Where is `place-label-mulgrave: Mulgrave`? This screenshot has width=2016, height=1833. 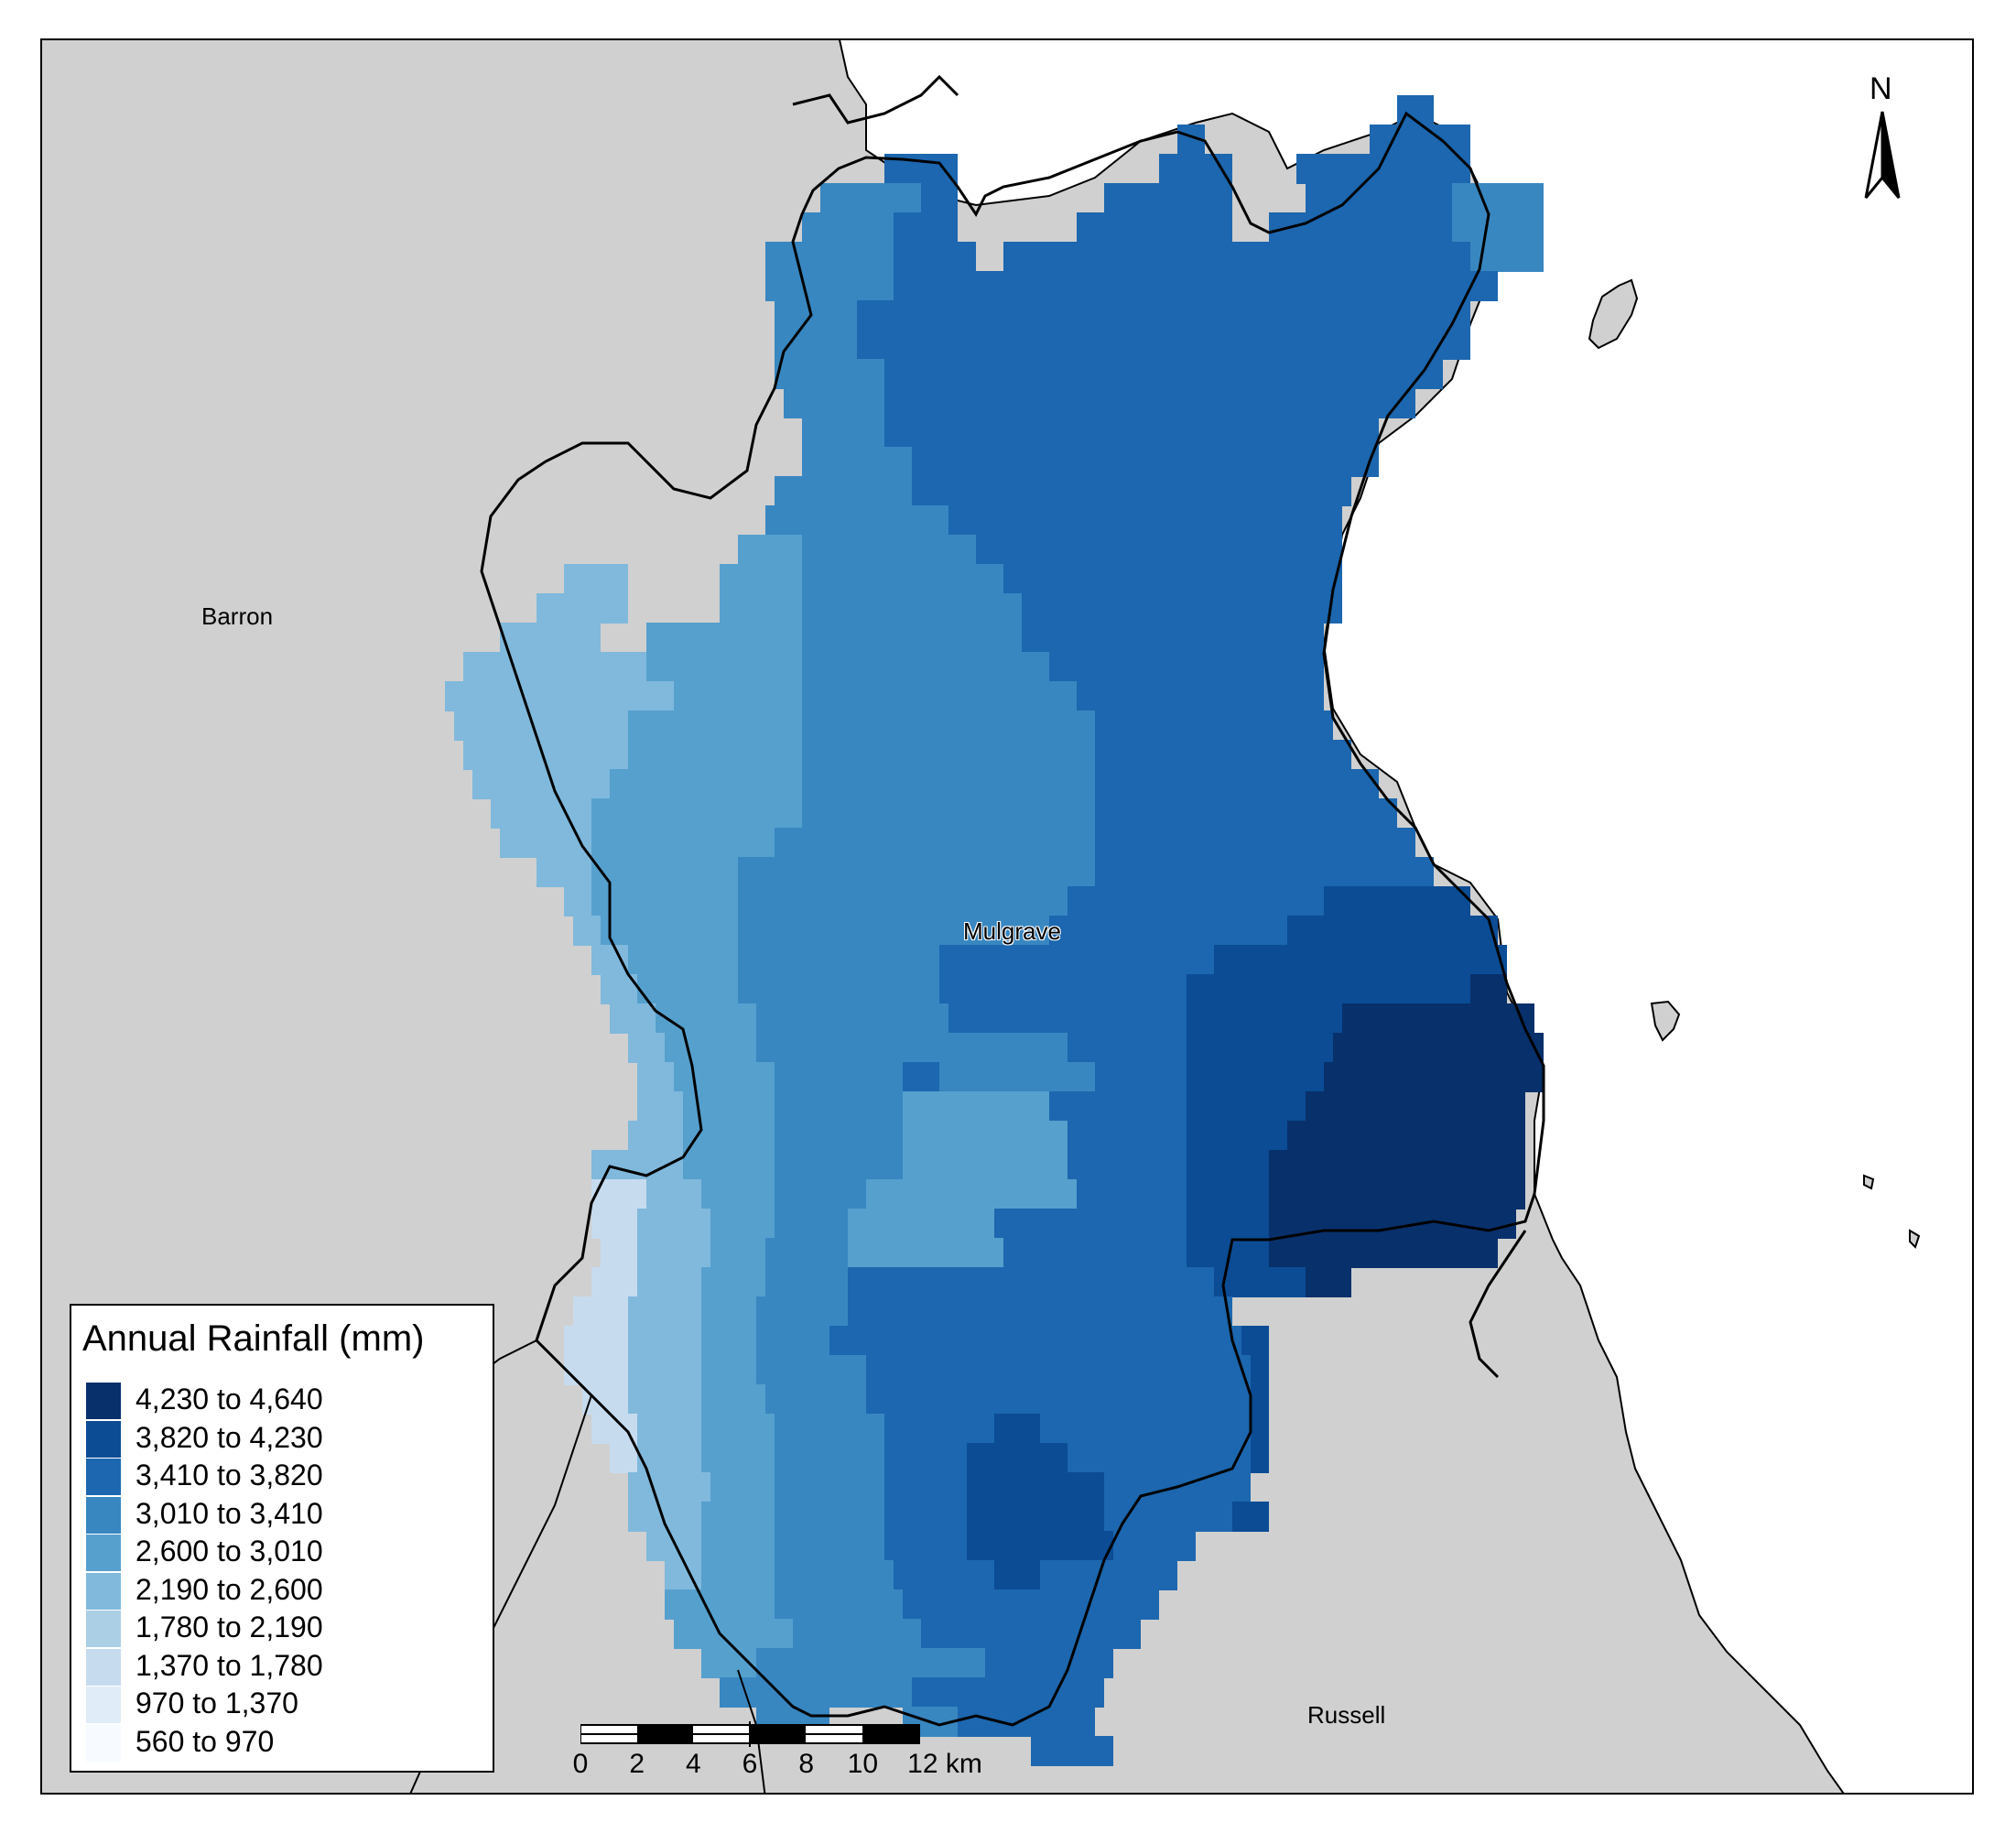 place-label-mulgrave: Mulgrave is located at coordinates (1012, 931).